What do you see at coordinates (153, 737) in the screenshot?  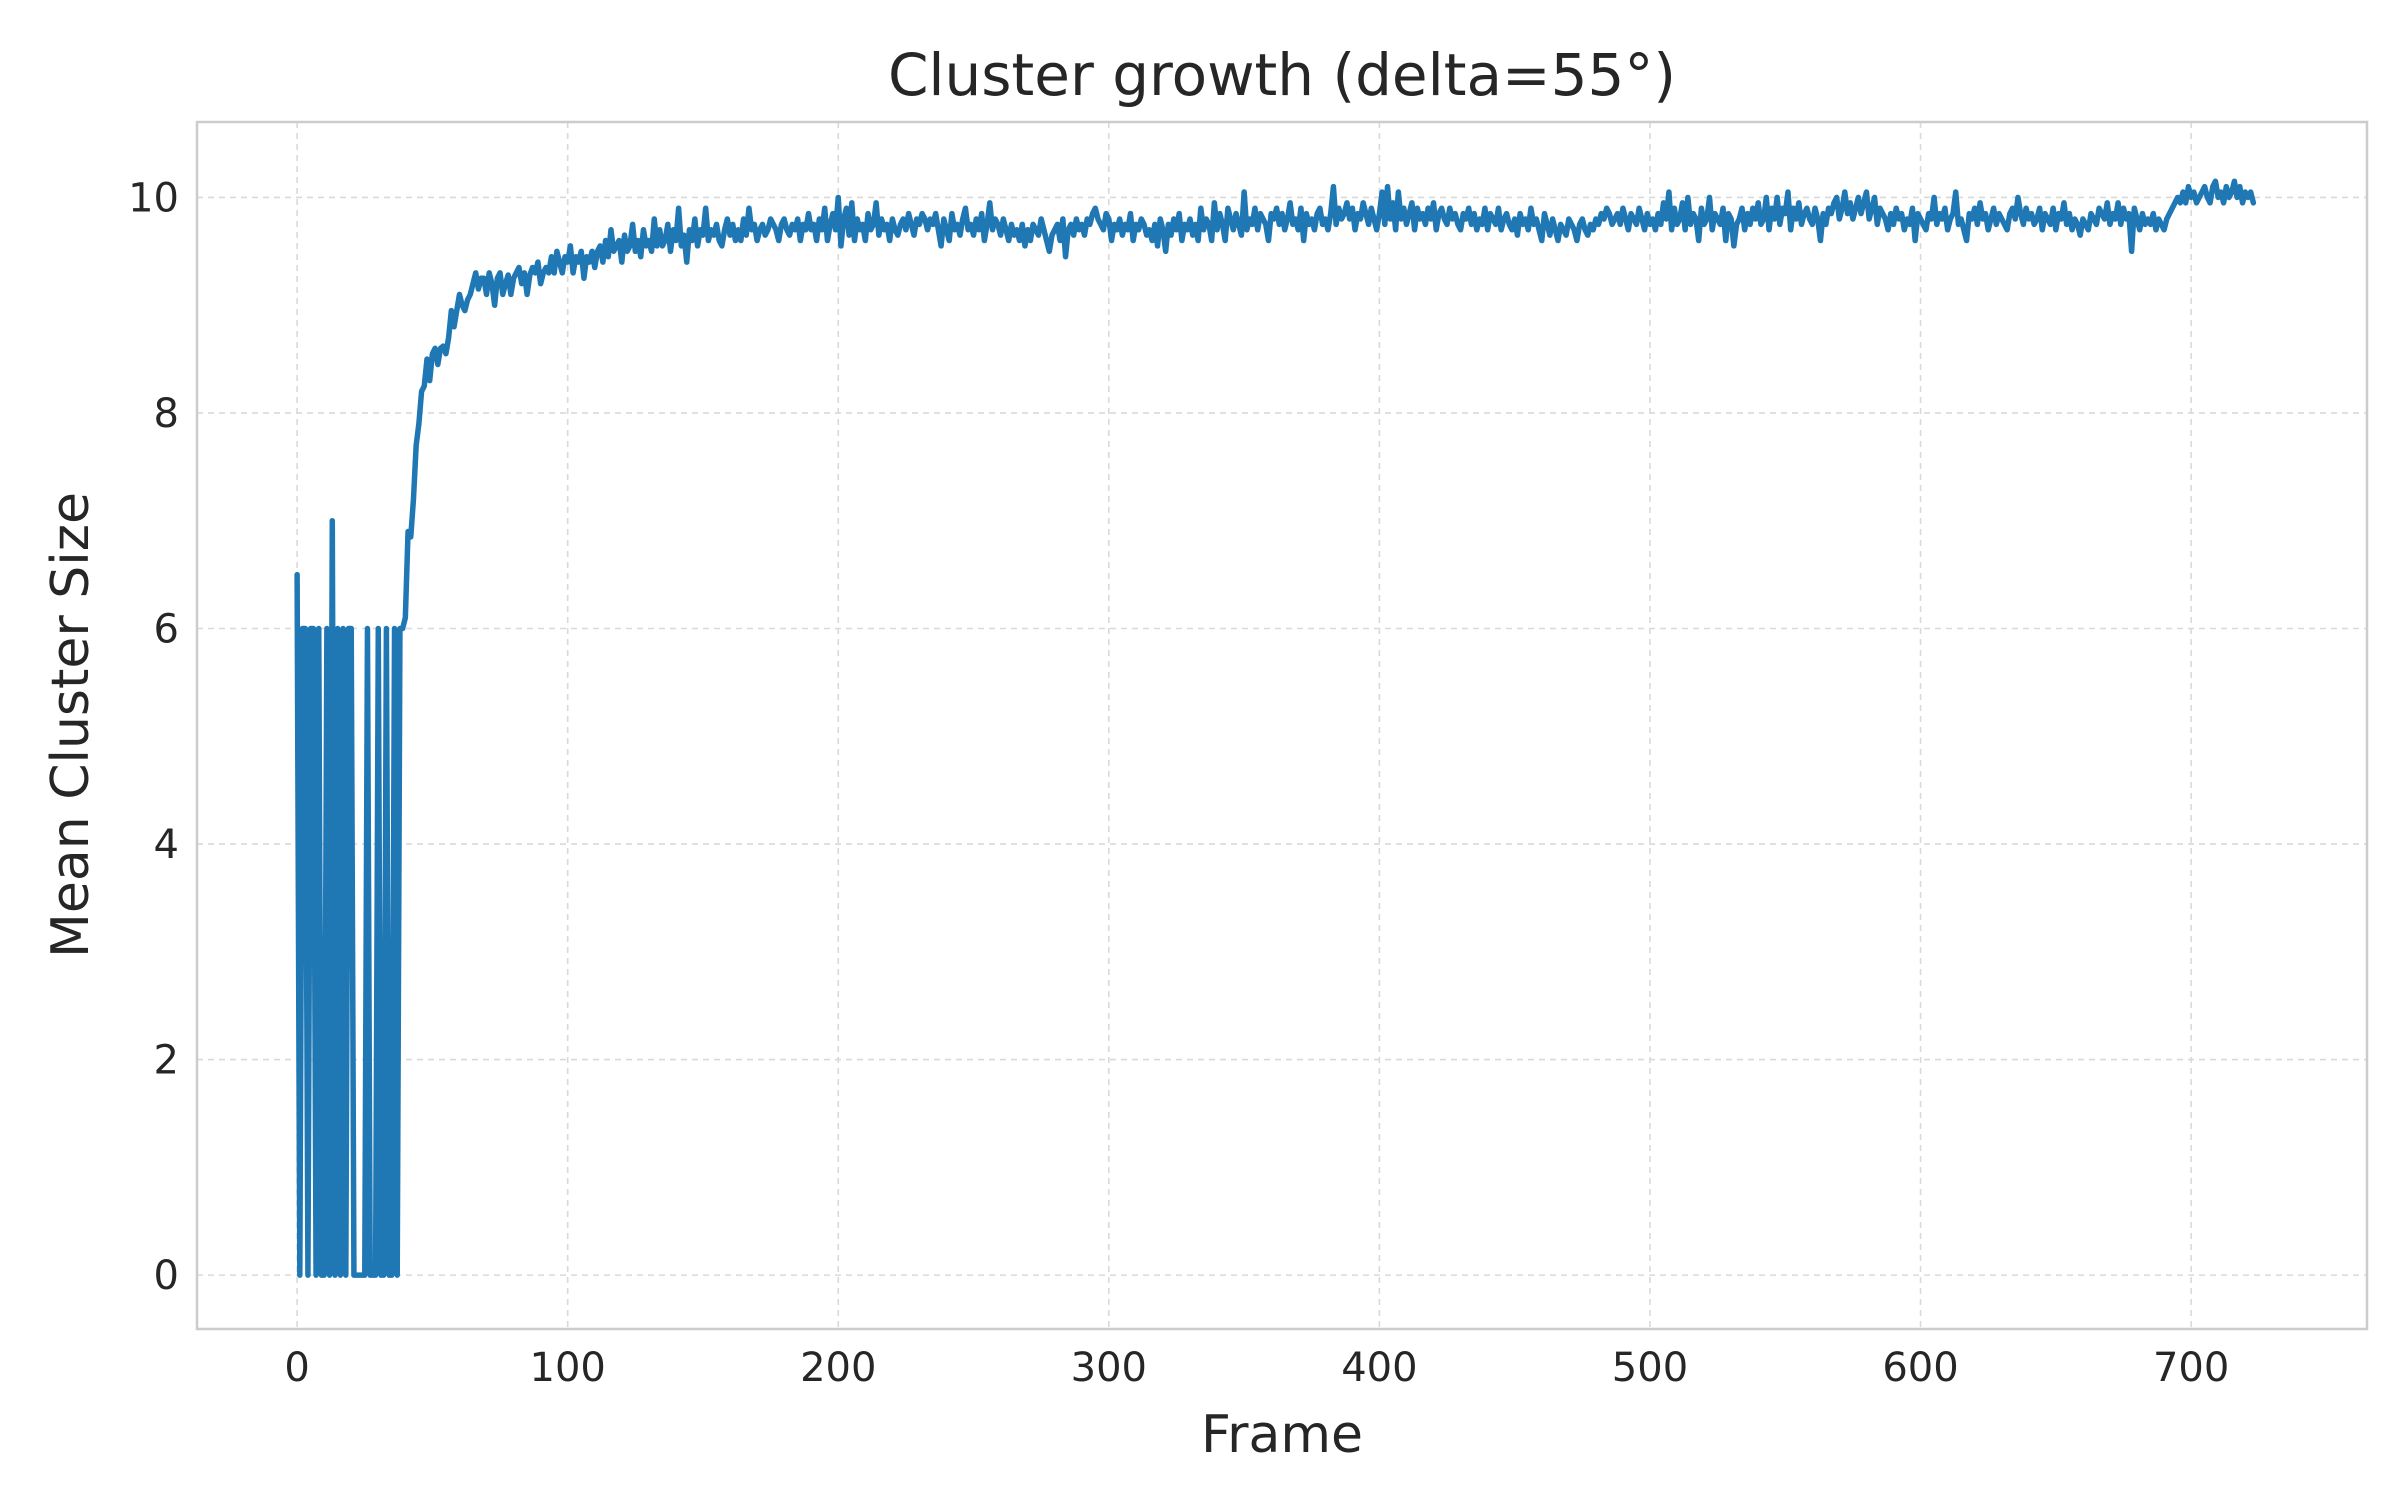 I see `y-axis-ticks: 0 2 4 6 8 10` at bounding box center [153, 737].